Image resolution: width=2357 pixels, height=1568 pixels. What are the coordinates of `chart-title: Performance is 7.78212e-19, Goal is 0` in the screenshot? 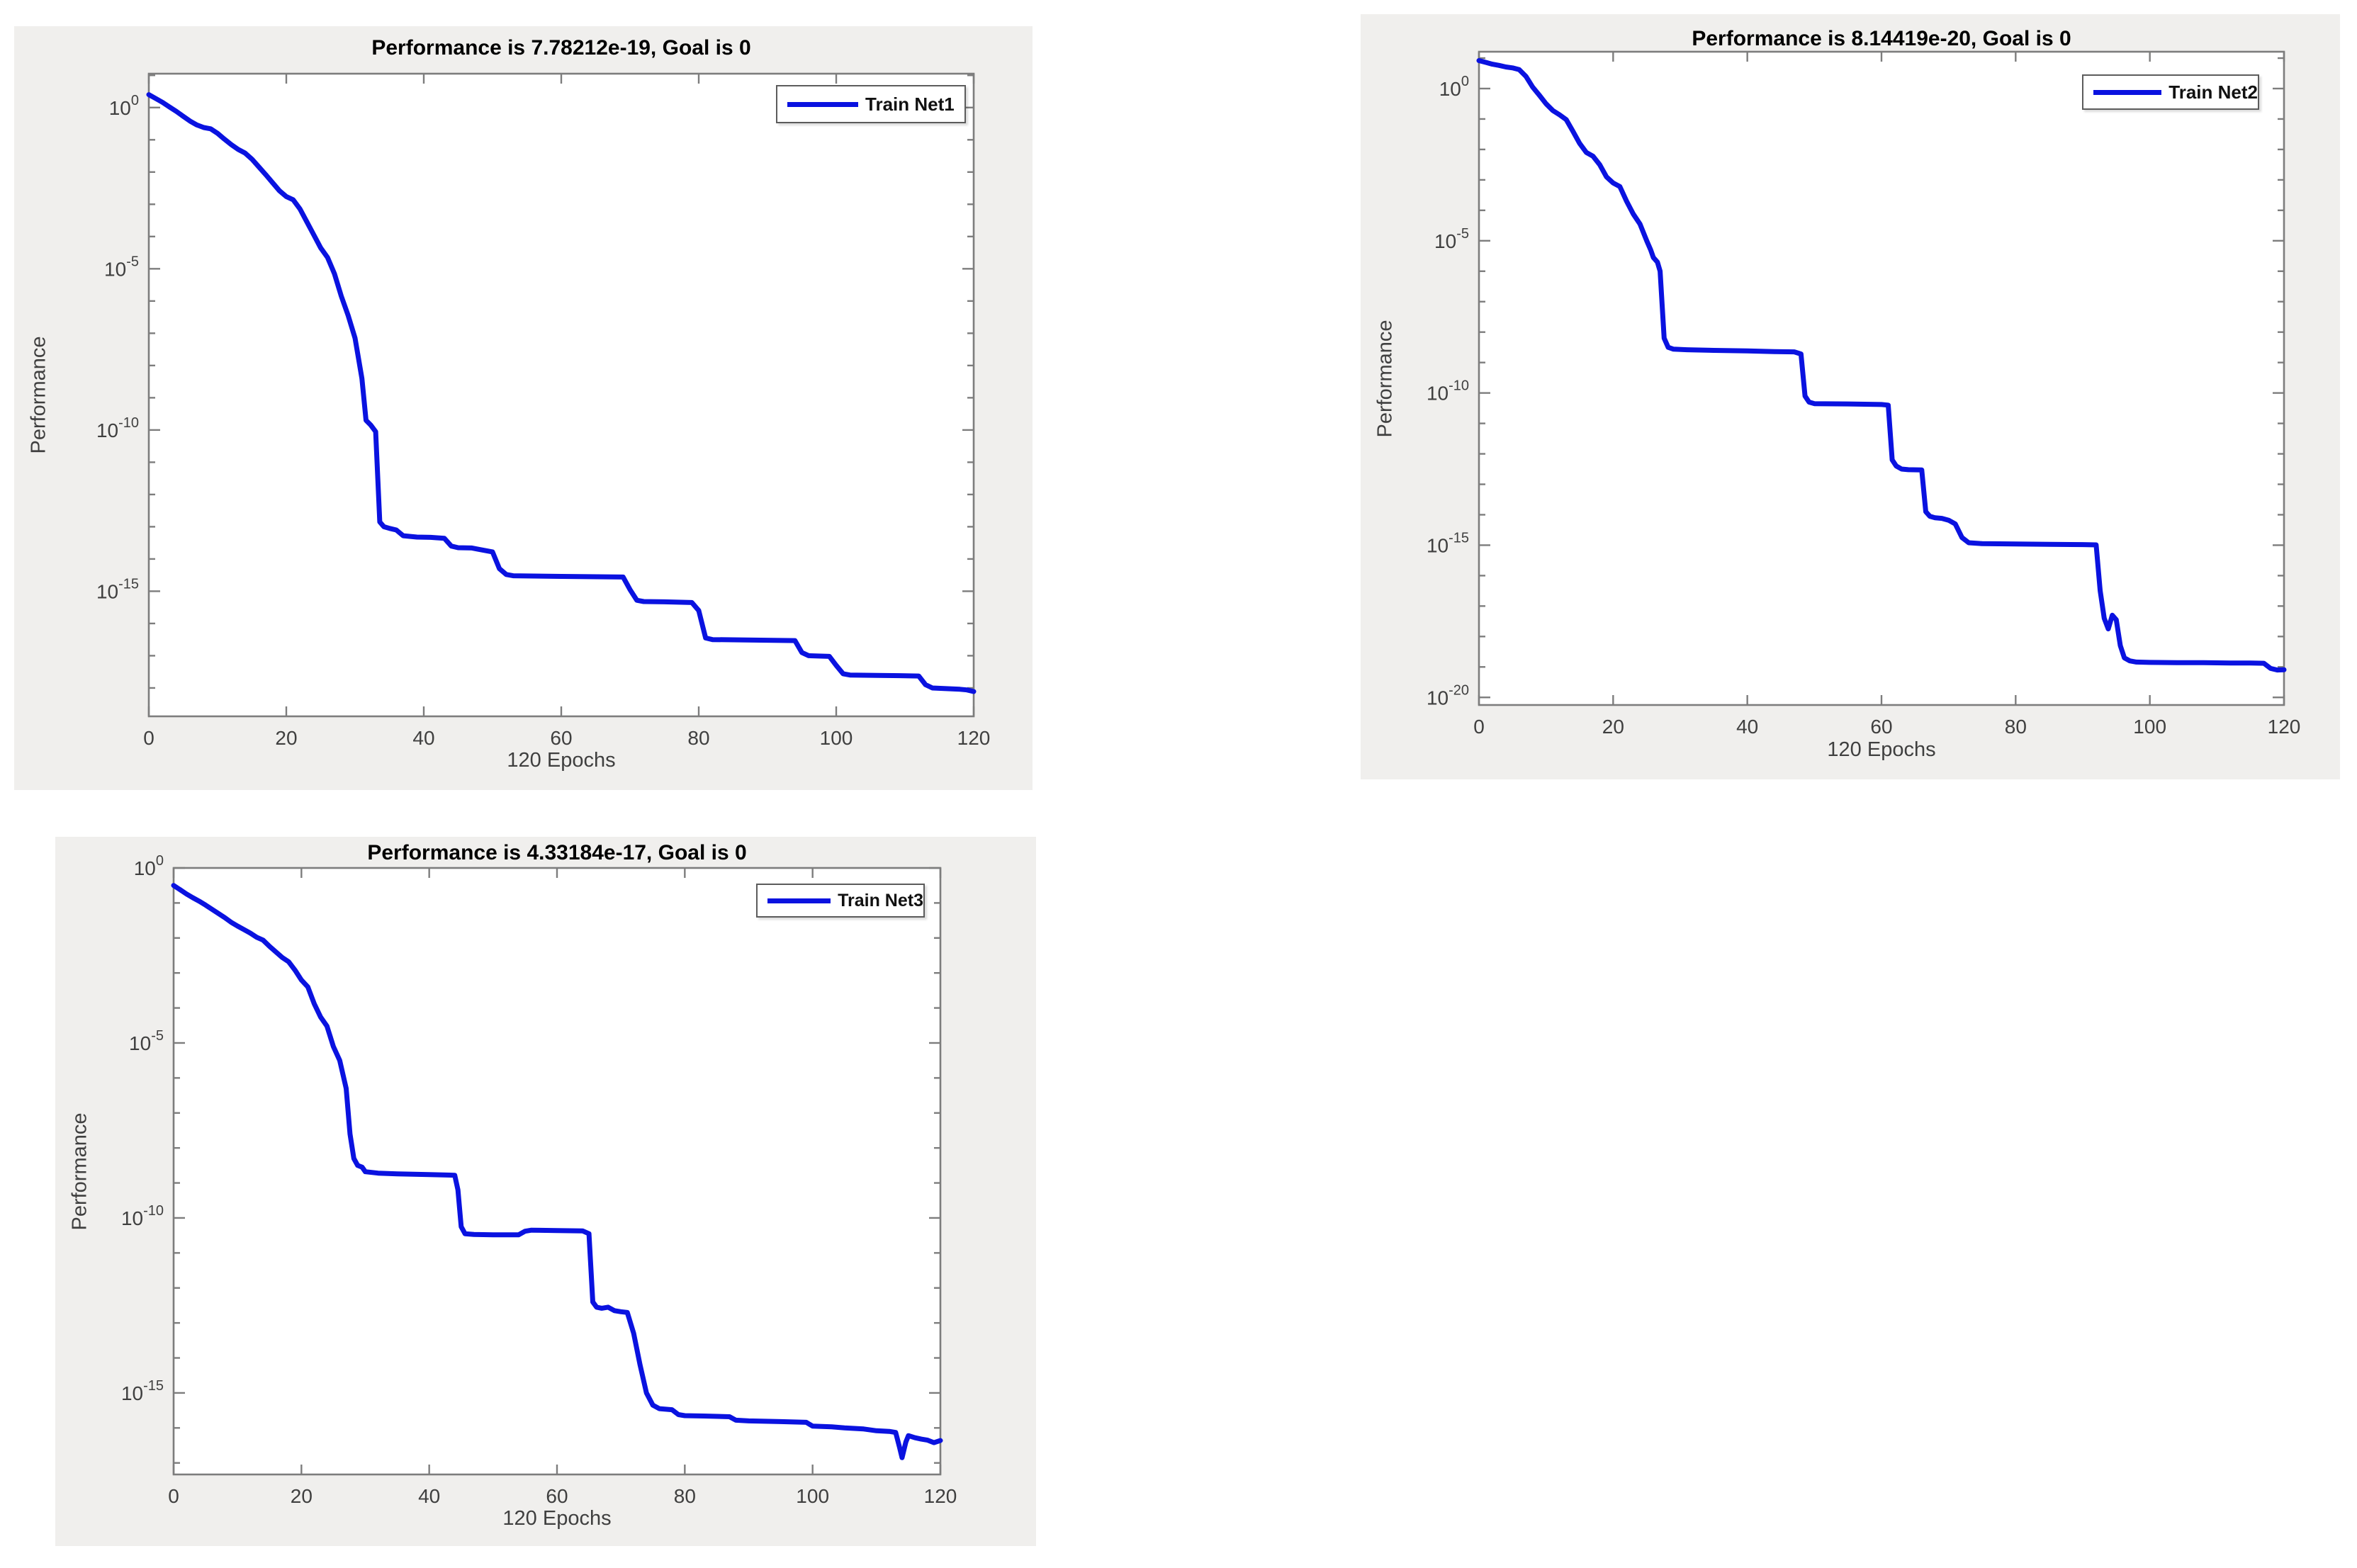 It's located at (561, 48).